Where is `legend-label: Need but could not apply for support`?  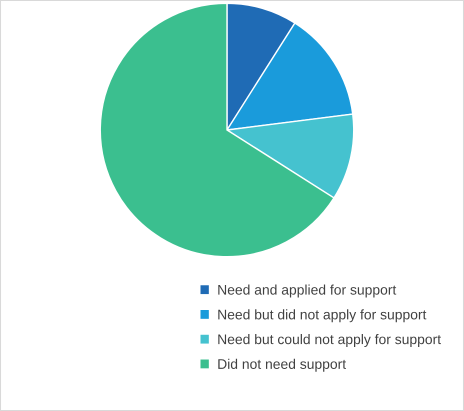 legend-label: Need but could not apply for support is located at coordinates (329, 340).